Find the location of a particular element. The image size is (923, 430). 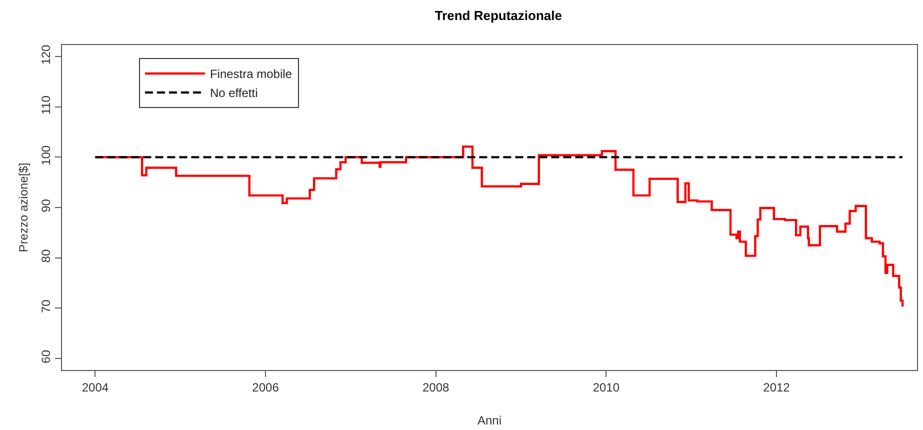

x-tick-label: 2010 is located at coordinates (606, 387).